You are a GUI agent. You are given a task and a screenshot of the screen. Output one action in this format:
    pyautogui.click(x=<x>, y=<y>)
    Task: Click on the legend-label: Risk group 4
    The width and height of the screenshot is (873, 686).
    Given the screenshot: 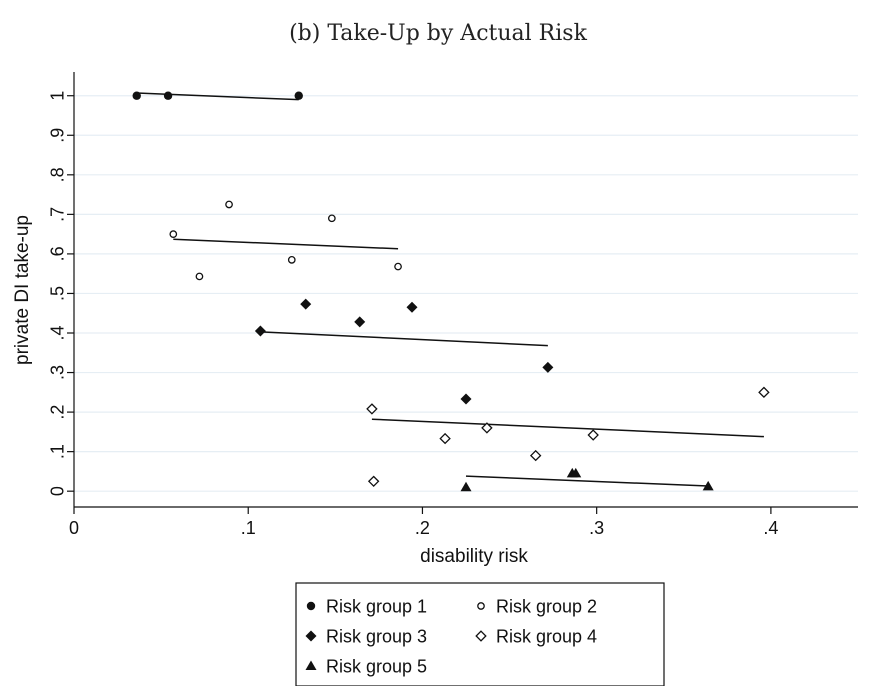 What is the action you would take?
    pyautogui.click(x=546, y=636)
    